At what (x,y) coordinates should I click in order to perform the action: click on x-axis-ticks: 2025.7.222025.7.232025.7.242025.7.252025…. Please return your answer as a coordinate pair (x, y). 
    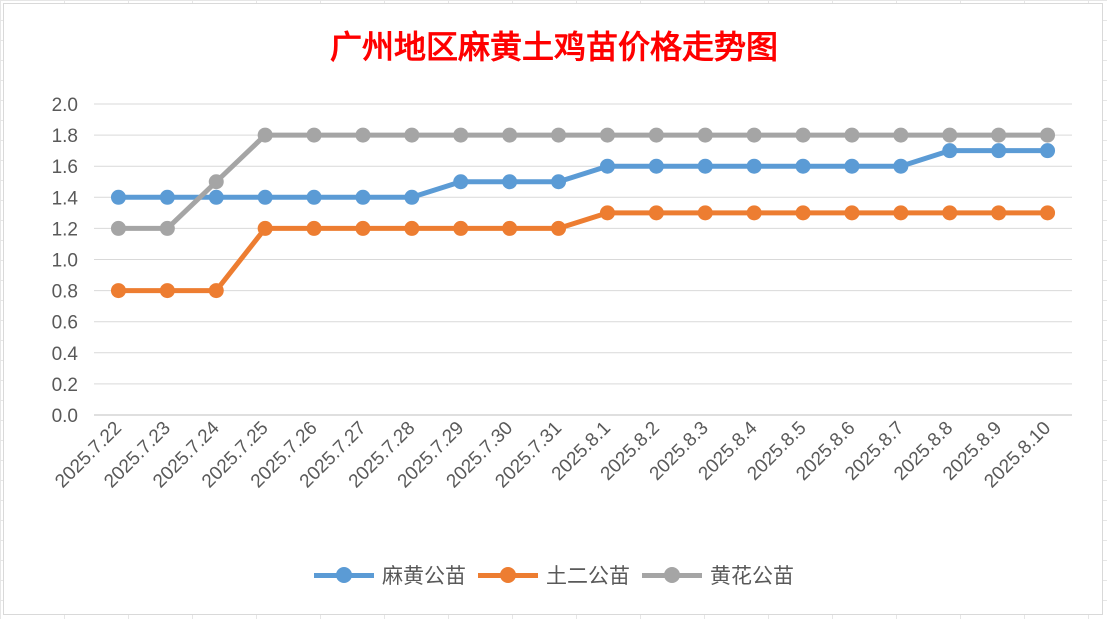
    Looking at the image, I should click on (553, 454).